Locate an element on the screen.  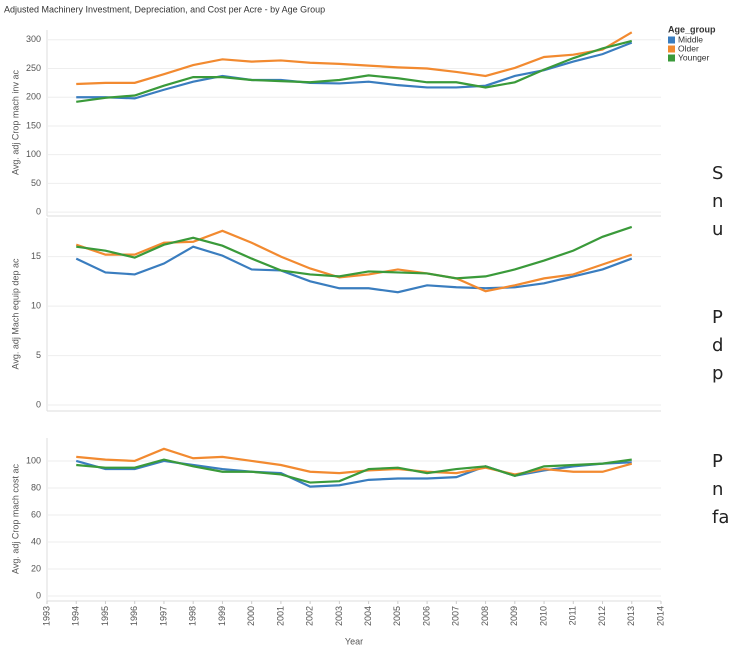
legend-title: Age_group is located at coordinates (692, 29).